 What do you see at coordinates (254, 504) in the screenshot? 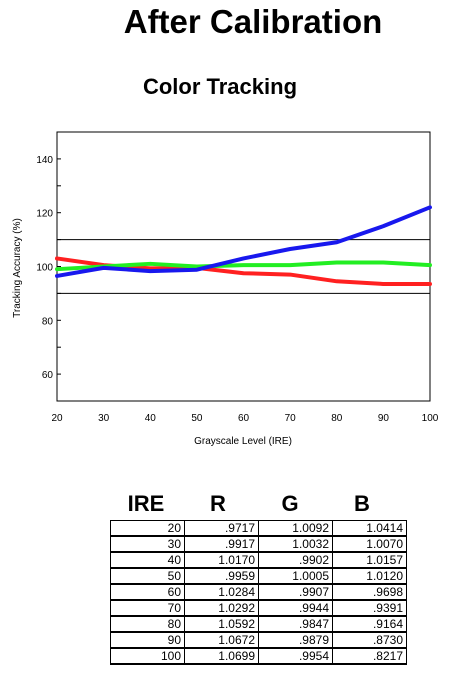
I see `table-header: IRE R G B` at bounding box center [254, 504].